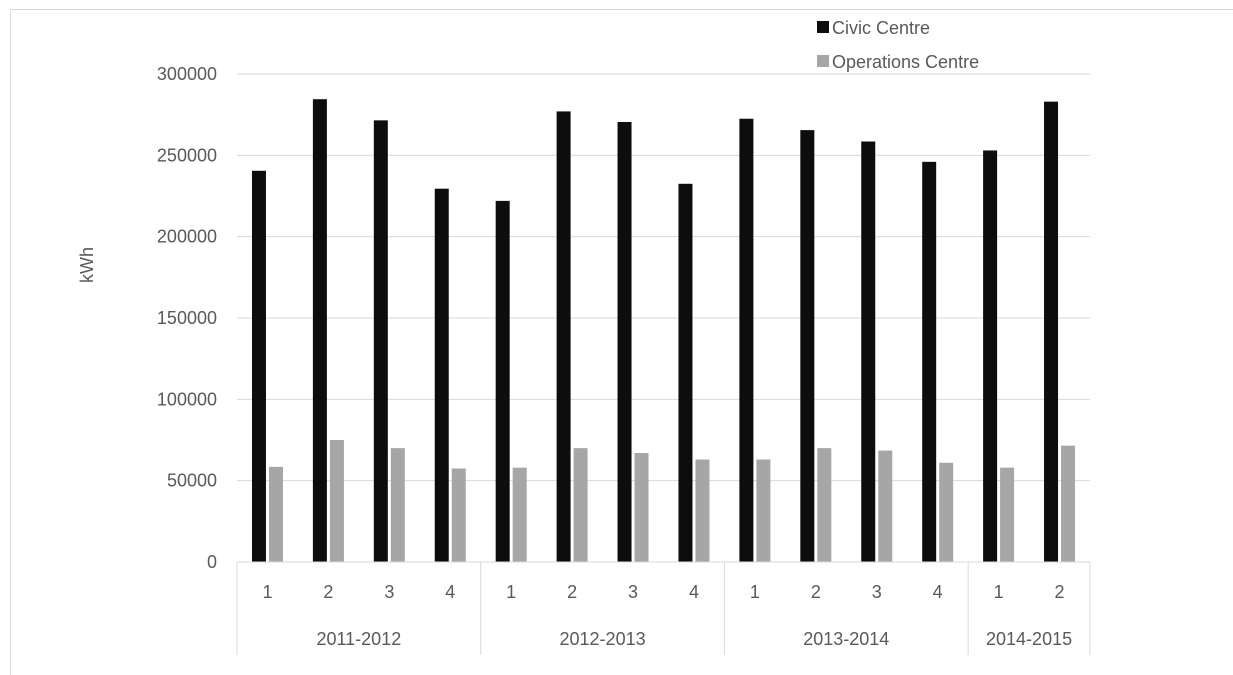  I want to click on y-tick-label: 100000, so click(187, 399).